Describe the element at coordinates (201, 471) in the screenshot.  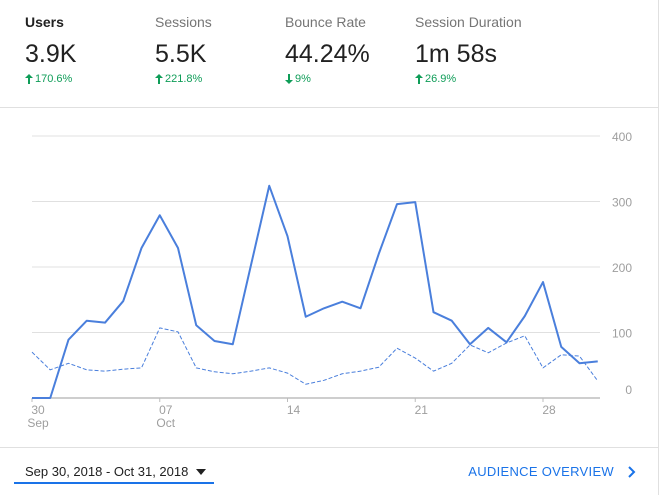
I see `dropdown-icon` at that location.